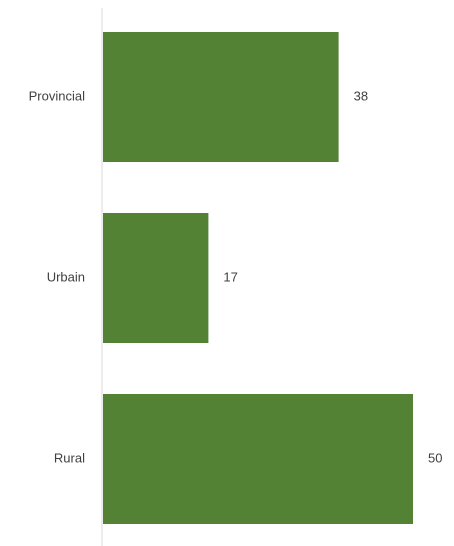 Image resolution: width=454 pixels, height=546 pixels. Describe the element at coordinates (69, 457) in the screenshot. I see `category-label-rural: Rural` at that location.